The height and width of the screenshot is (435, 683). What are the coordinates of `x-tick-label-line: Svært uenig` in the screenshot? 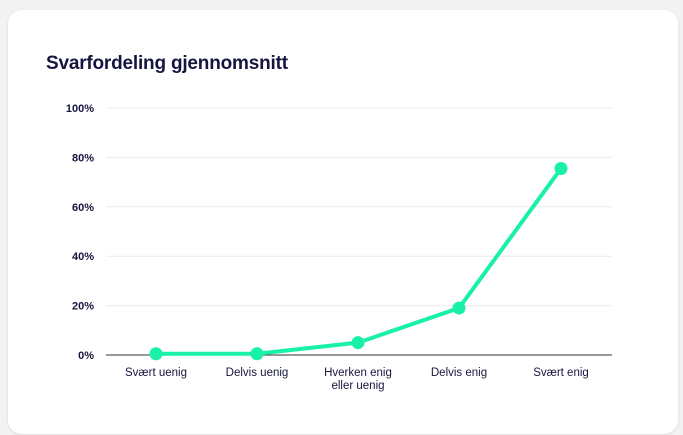 It's located at (156, 373).